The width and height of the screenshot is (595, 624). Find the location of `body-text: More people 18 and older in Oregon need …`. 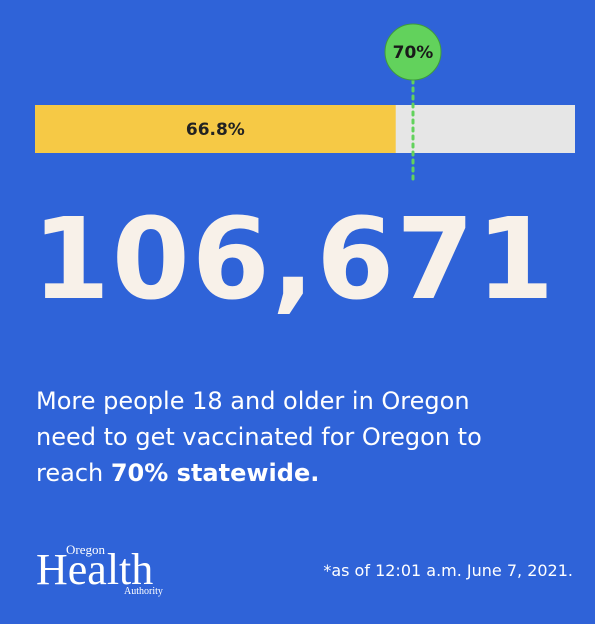

body-text: More people 18 and older in Oregon need … is located at coordinates (271, 437).